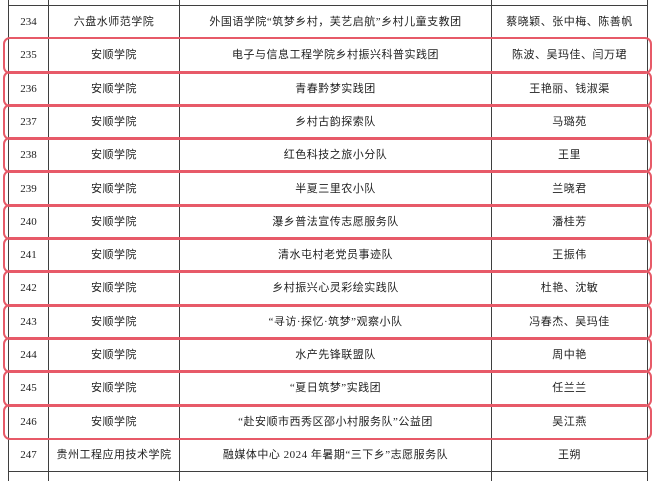 The image size is (654, 481). I want to click on team-cell: 乡村古韵探索队, so click(336, 122).